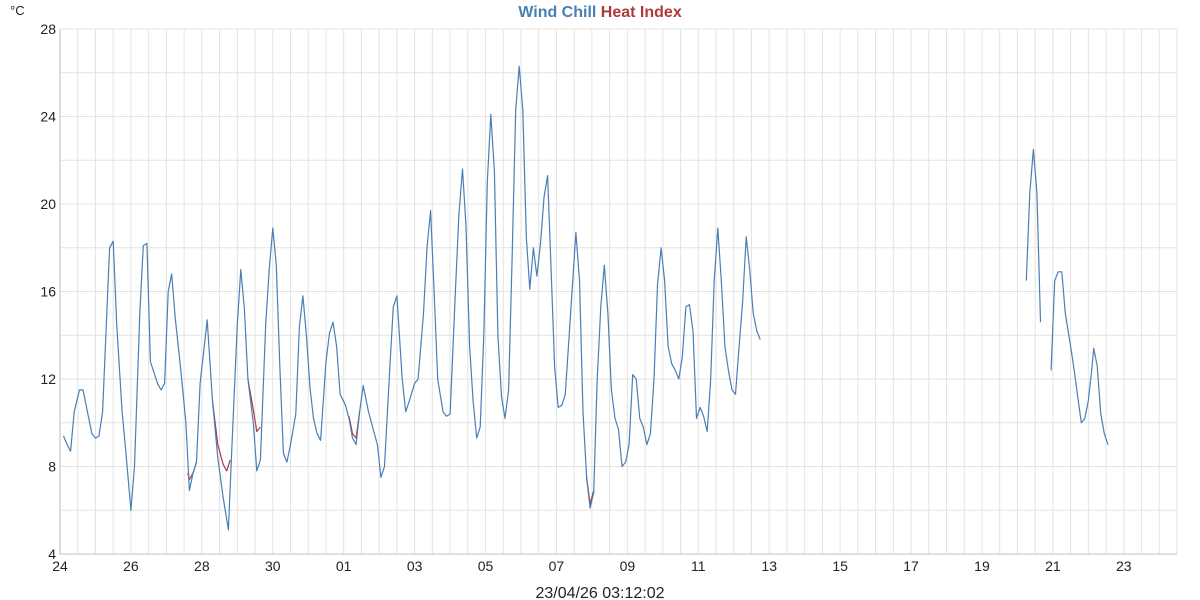 The height and width of the screenshot is (600, 1200). I want to click on y-tick-label: 8, so click(52, 467).